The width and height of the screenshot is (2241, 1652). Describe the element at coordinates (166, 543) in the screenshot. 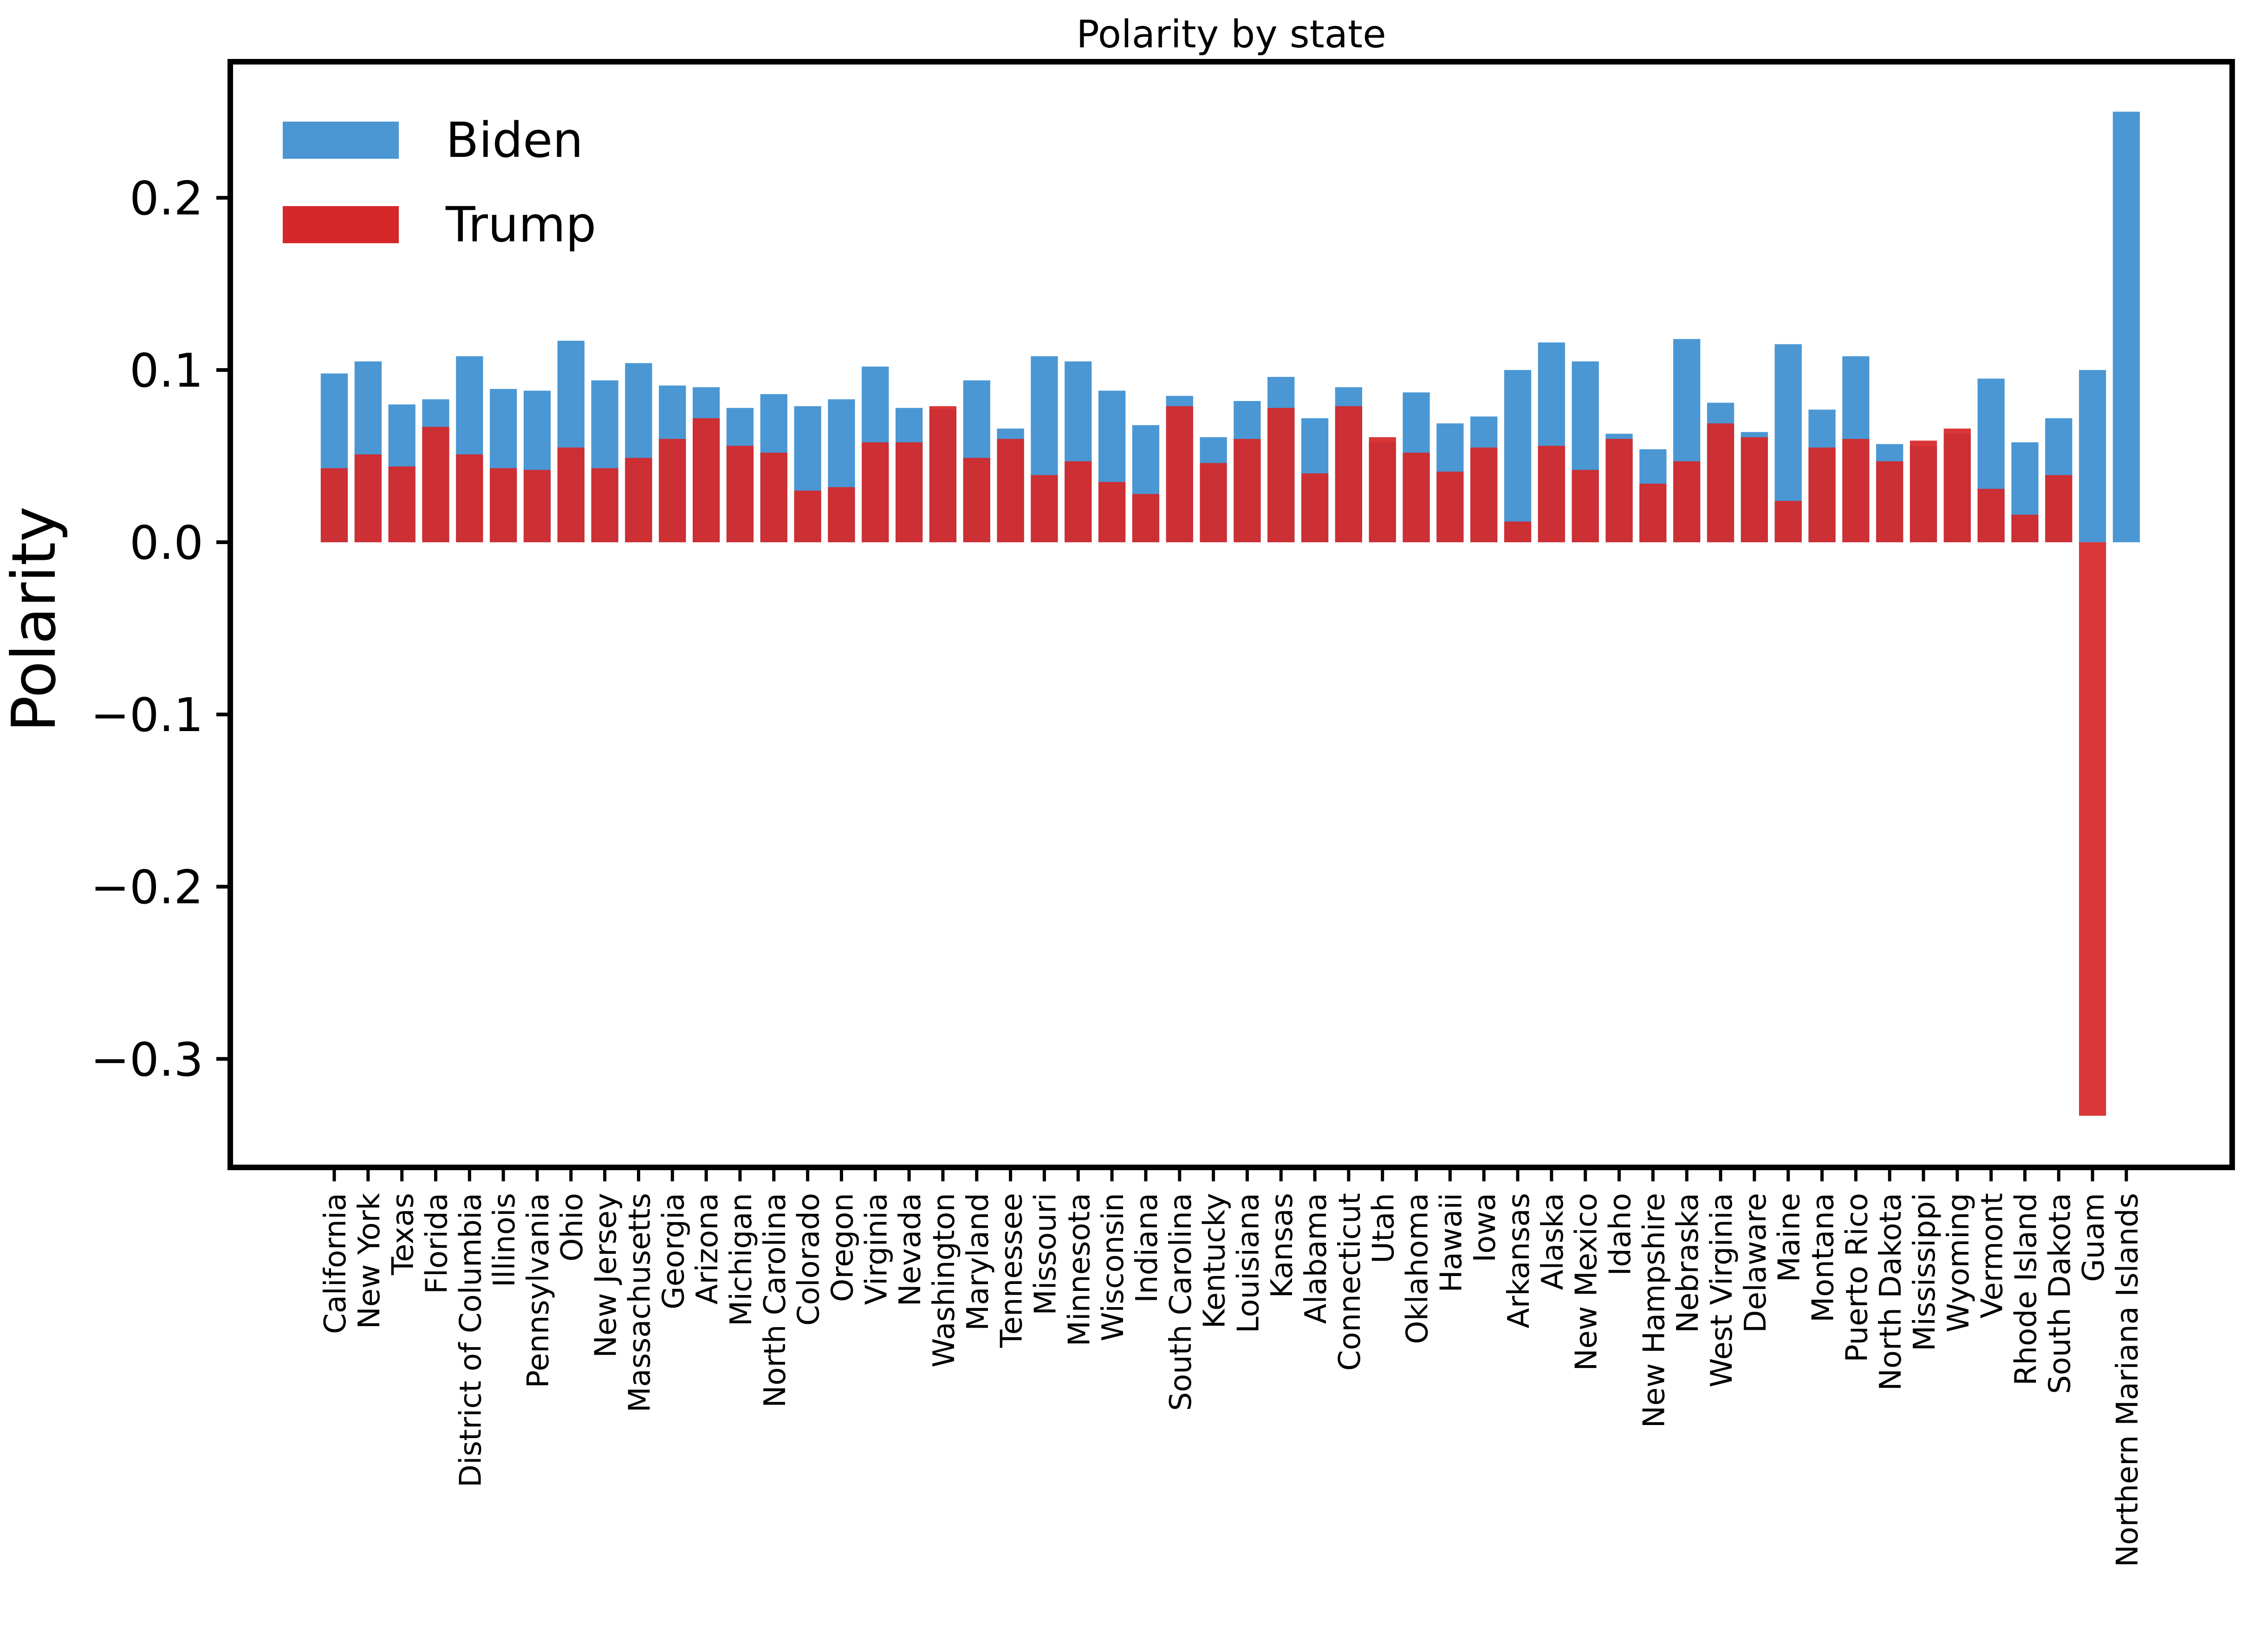

I see `y-tick-label: 0.0` at that location.